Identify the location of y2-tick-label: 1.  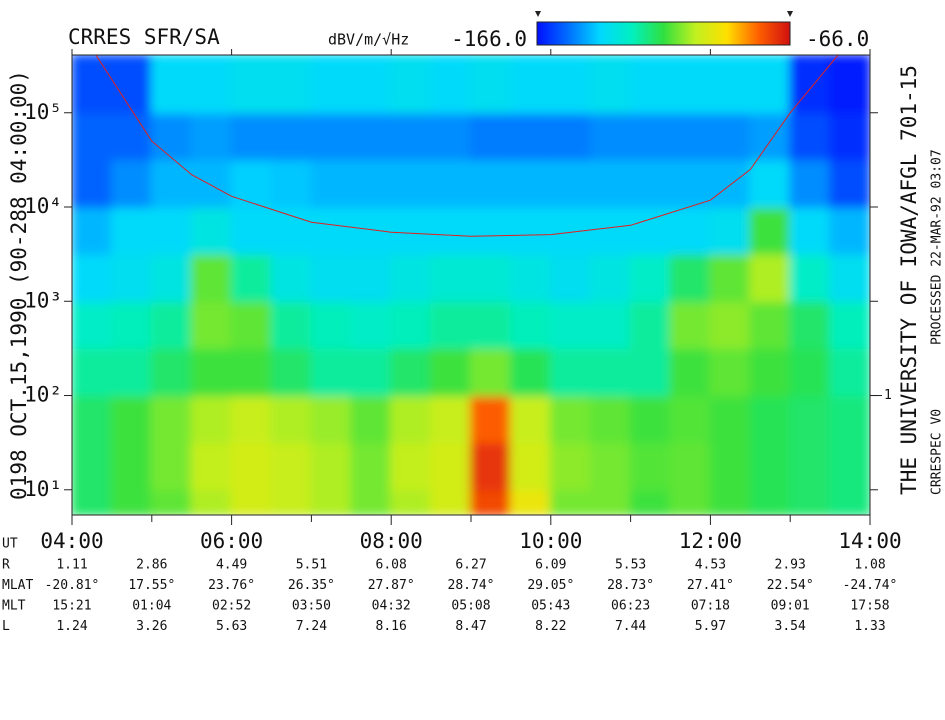
(888, 395).